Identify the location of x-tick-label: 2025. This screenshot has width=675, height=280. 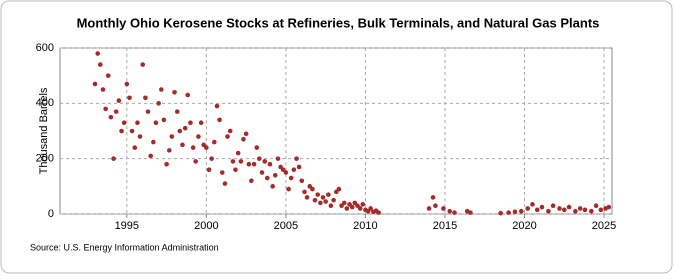
(604, 226).